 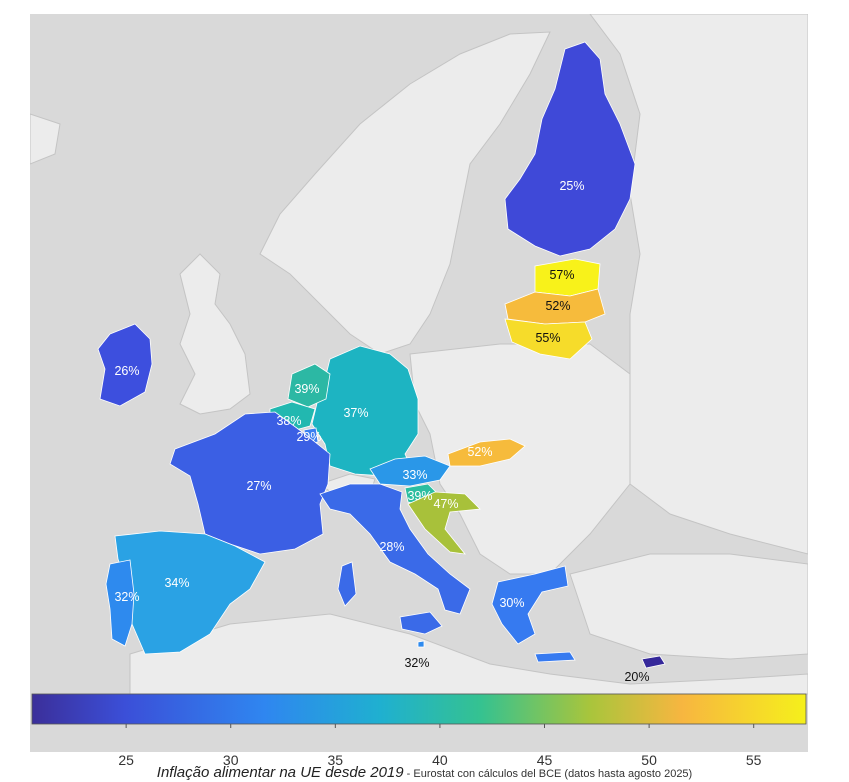 What do you see at coordinates (561, 275) in the screenshot?
I see `label-estonia: 57%` at bounding box center [561, 275].